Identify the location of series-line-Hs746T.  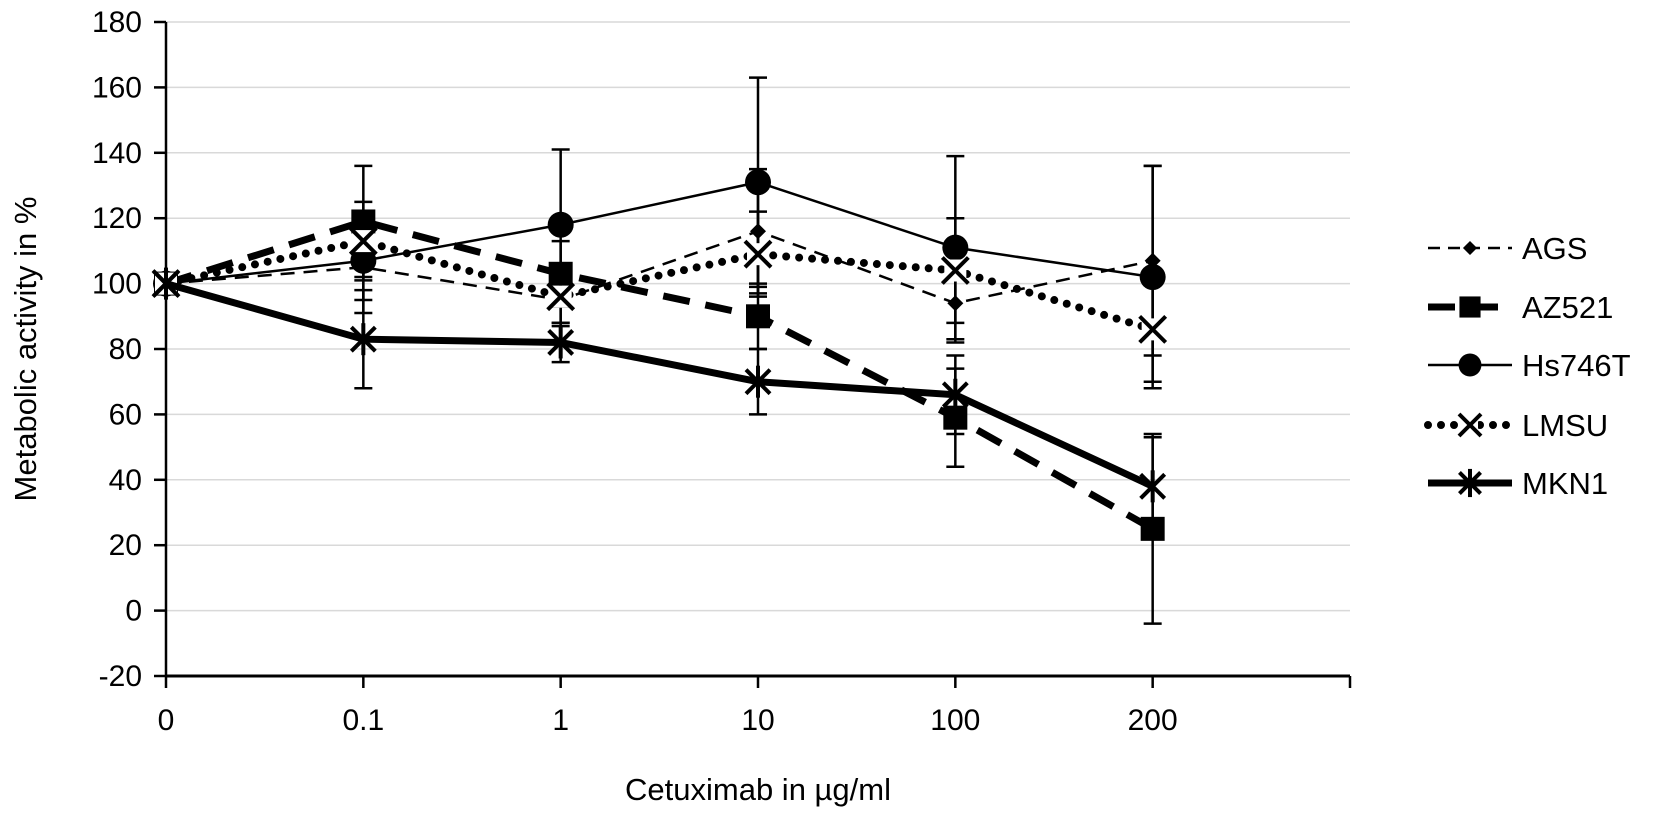
(659, 232).